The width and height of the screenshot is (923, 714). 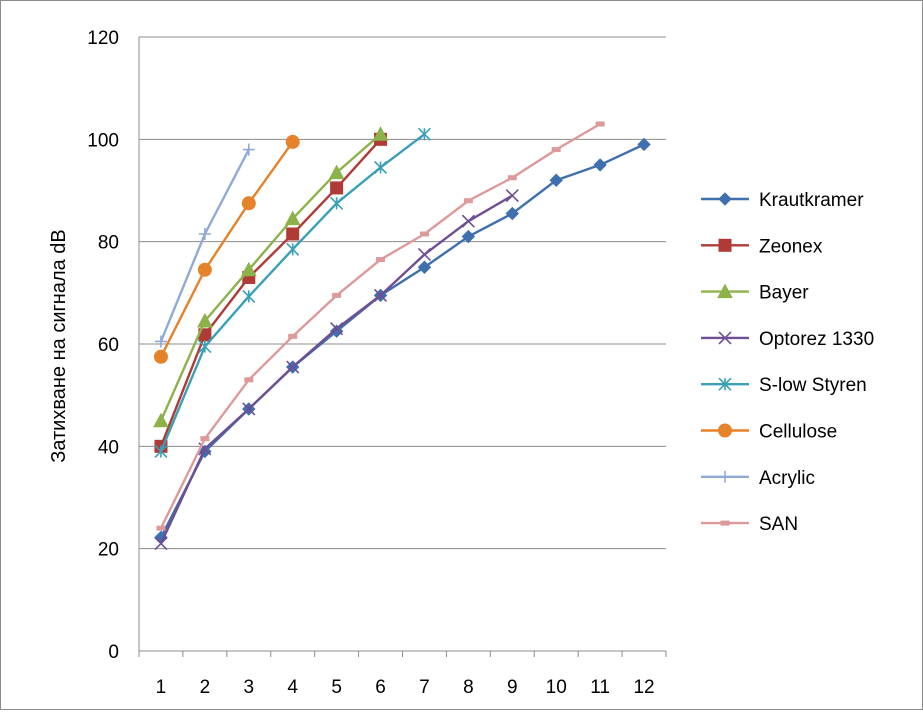 What do you see at coordinates (103, 38) in the screenshot?
I see `y-tick-label: 120` at bounding box center [103, 38].